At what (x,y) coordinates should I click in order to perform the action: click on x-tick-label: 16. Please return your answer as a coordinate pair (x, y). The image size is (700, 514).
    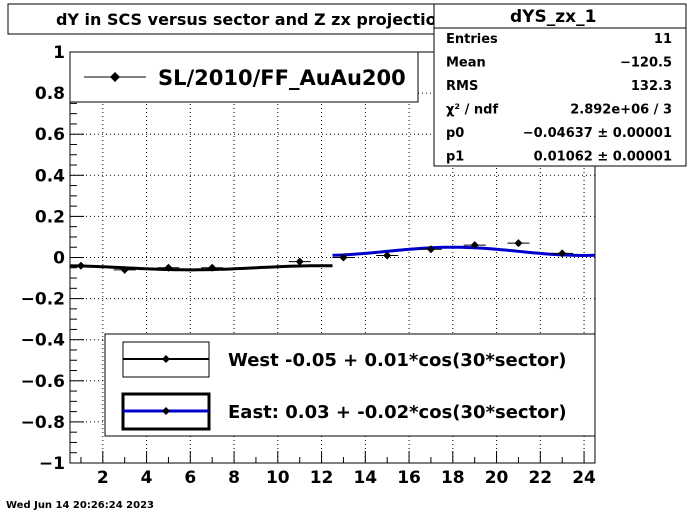
    Looking at the image, I should click on (409, 478).